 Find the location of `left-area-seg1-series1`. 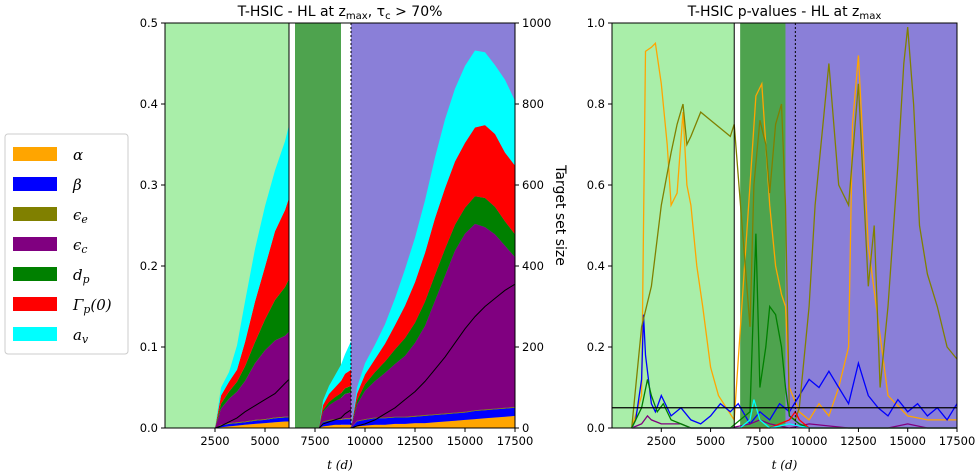

left-area-seg1-series1 is located at coordinates (335, 423).